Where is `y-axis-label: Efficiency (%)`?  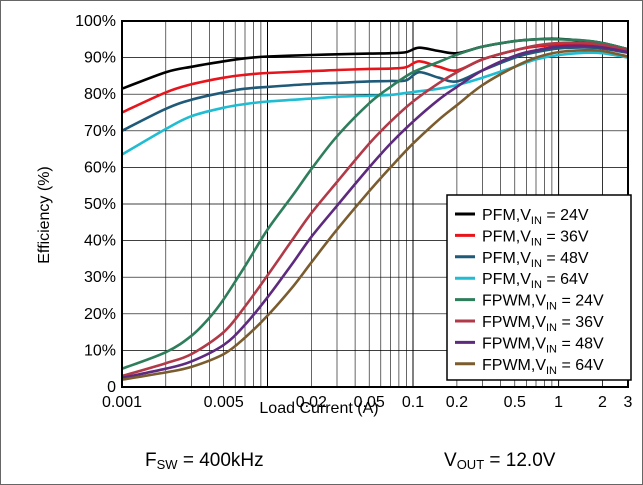 y-axis-label: Efficiency (%) is located at coordinates (44, 215).